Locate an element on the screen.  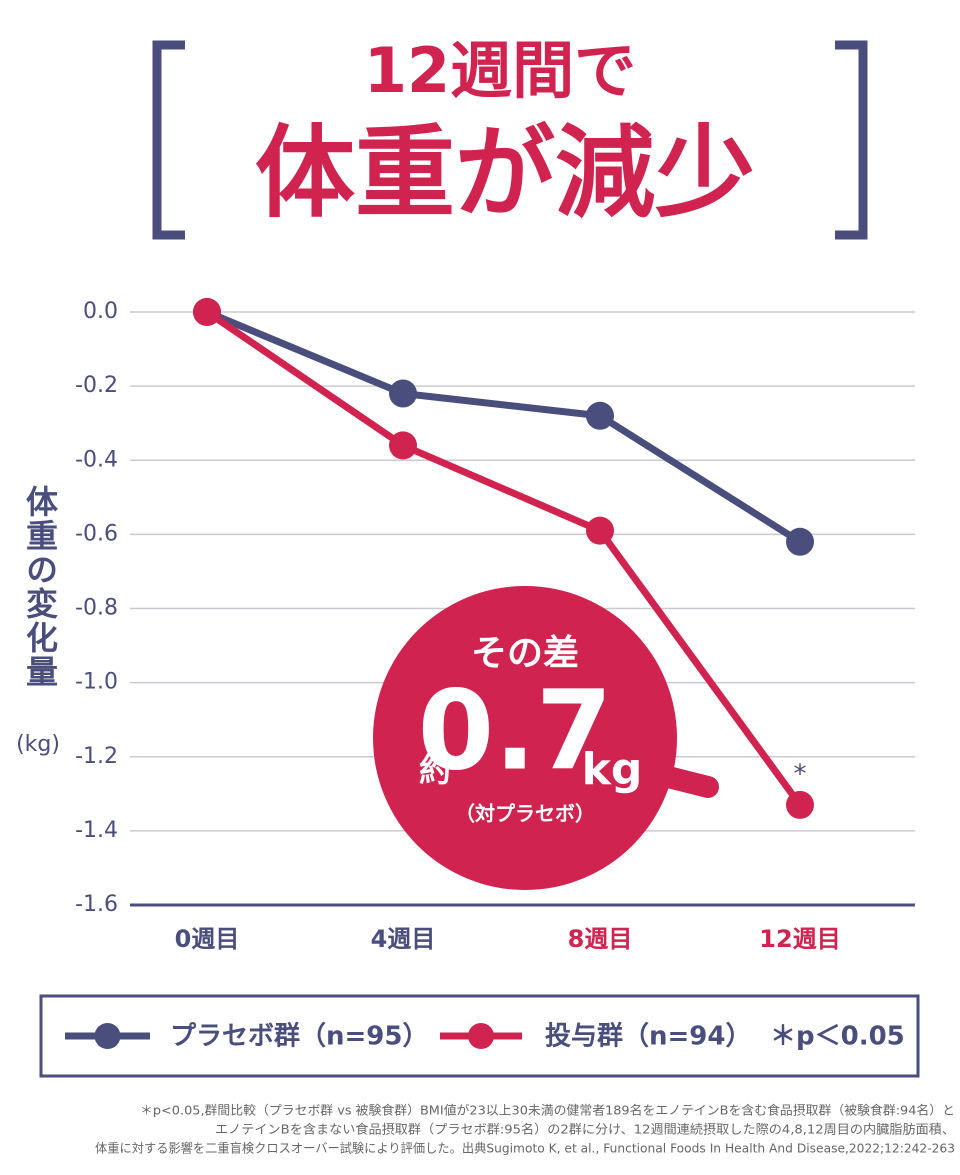
y-tick-label: -1.6 is located at coordinates (96, 904).